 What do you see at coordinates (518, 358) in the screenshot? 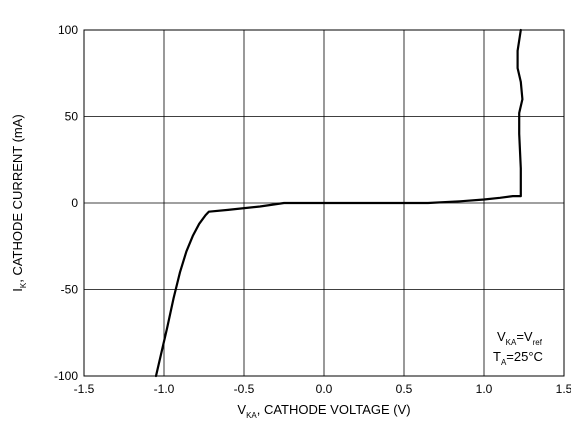
I see `annotation-line-2: TA=25°C` at bounding box center [518, 358].